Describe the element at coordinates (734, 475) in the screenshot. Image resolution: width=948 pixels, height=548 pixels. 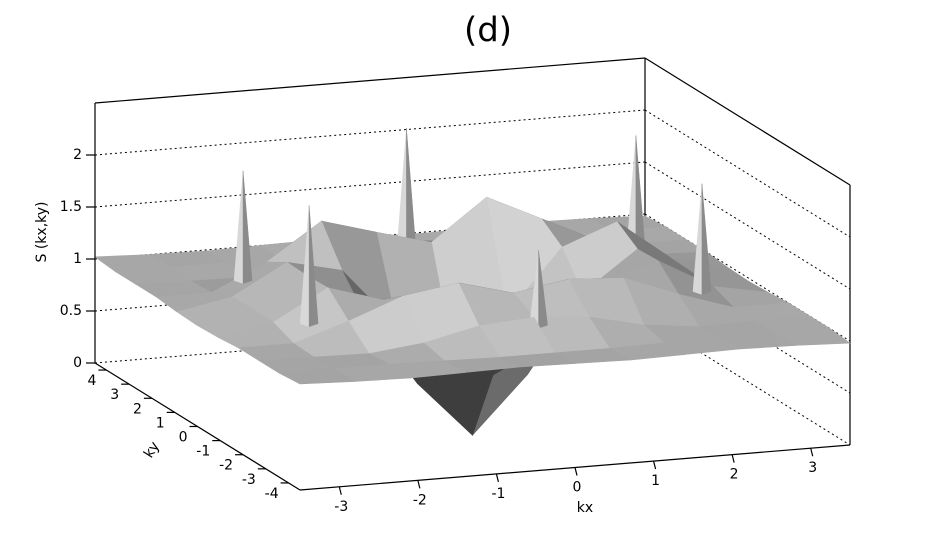
I see `x-tick-label: 2` at that location.